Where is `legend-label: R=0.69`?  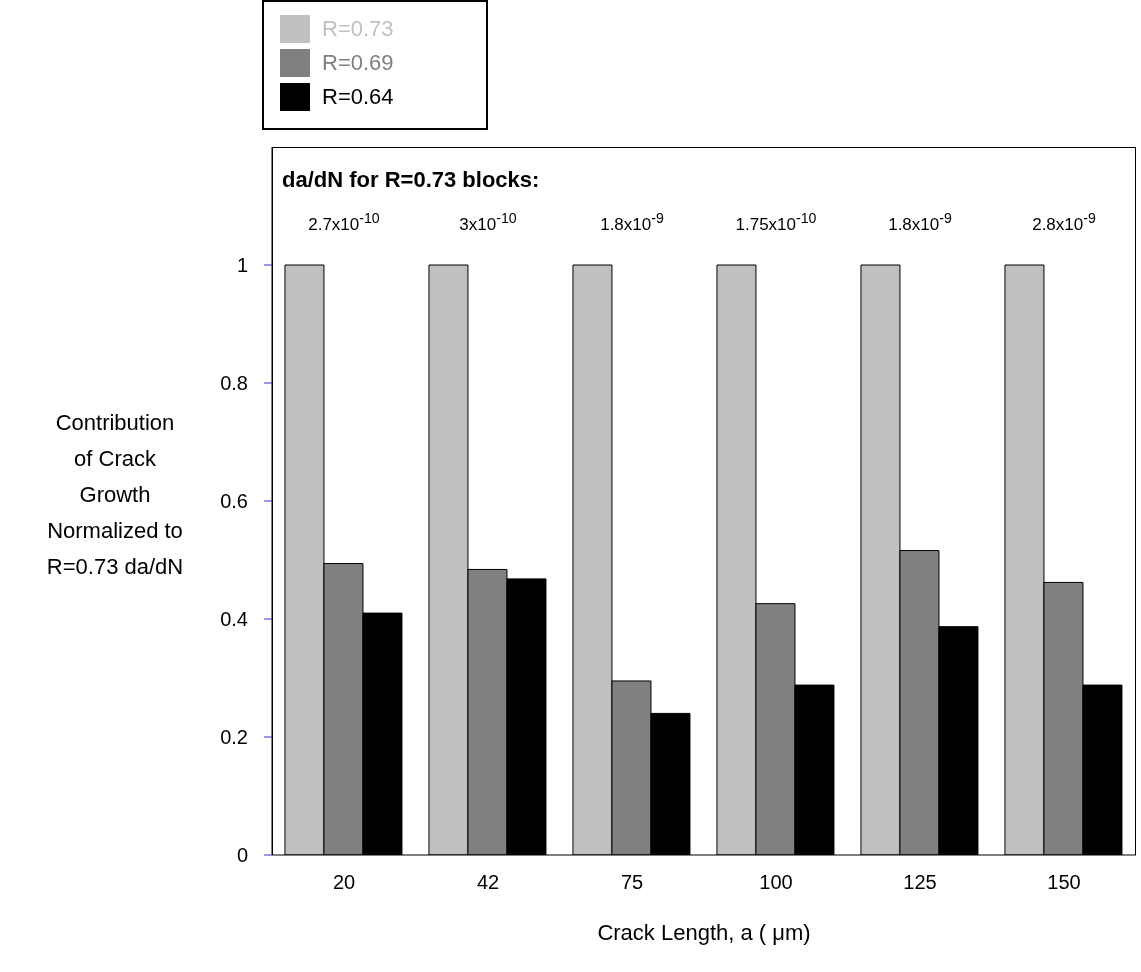 legend-label: R=0.69 is located at coordinates (358, 63).